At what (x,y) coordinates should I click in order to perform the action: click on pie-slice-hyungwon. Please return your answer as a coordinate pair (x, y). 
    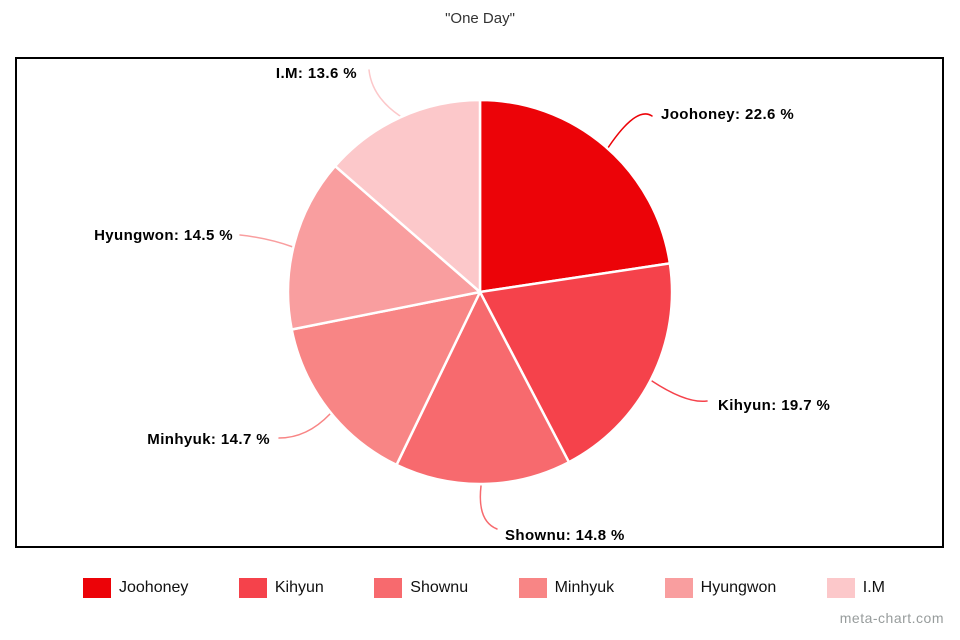
    Looking at the image, I should click on (384, 247).